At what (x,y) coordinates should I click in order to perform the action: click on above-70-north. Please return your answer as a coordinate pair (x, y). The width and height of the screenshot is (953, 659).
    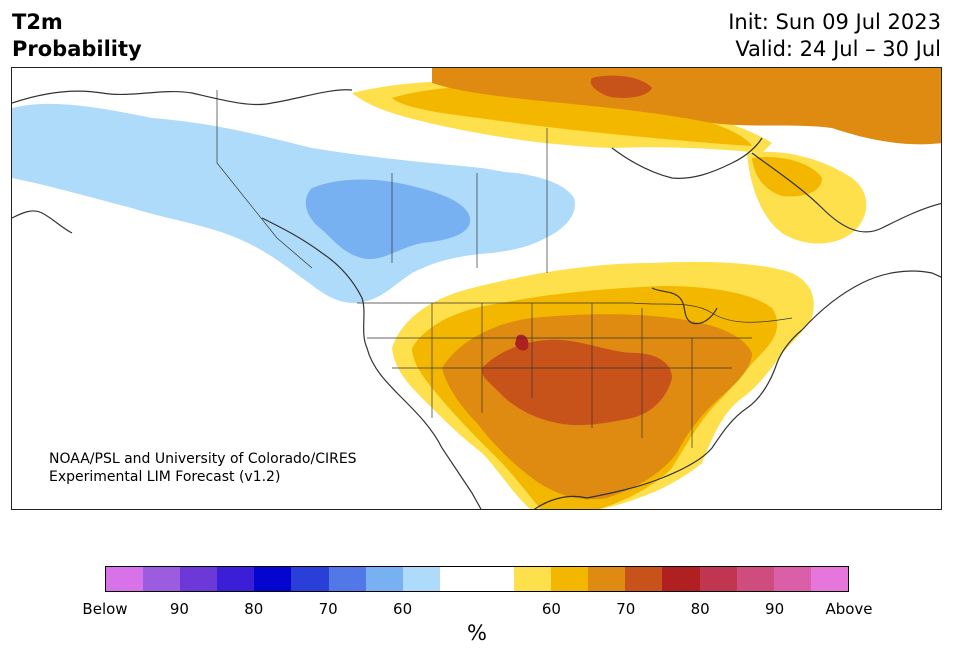
    Looking at the image, I should click on (572, 116).